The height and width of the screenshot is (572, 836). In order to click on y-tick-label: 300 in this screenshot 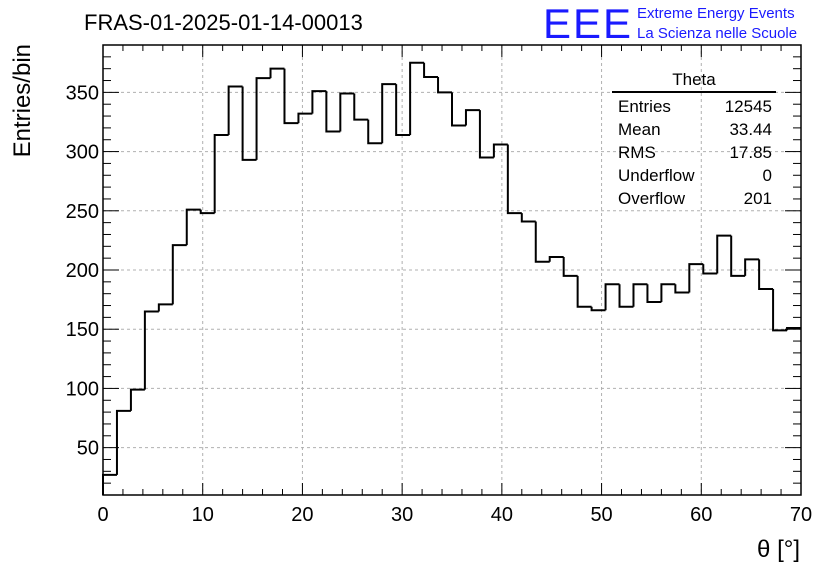, I will do `click(82, 153)`.